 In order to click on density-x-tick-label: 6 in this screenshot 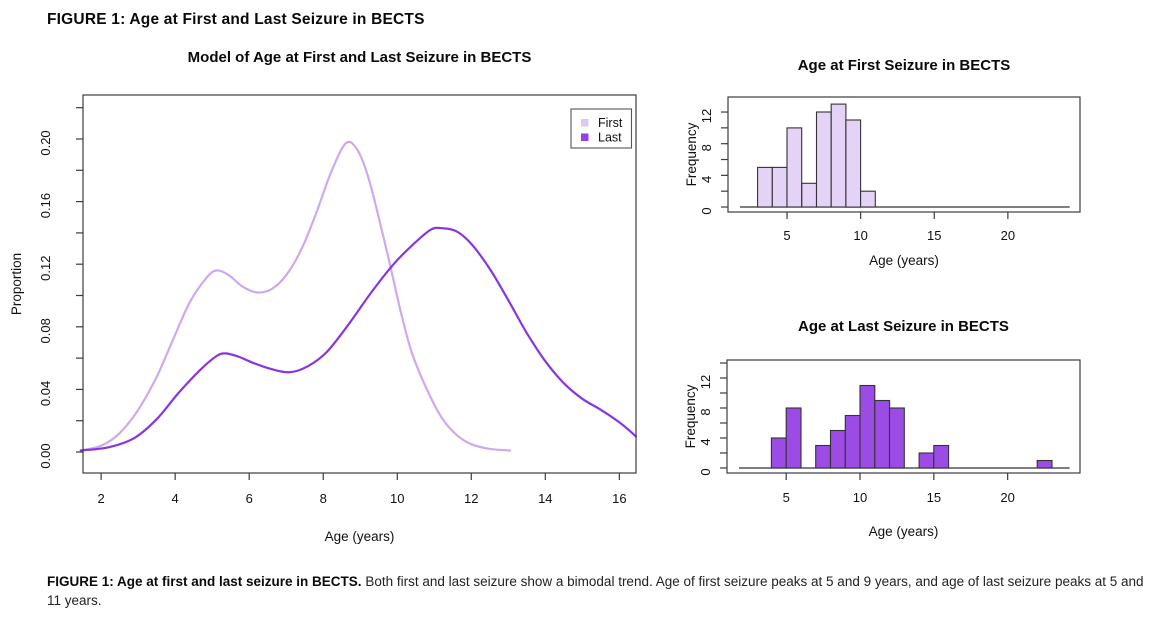, I will do `click(249, 498)`.